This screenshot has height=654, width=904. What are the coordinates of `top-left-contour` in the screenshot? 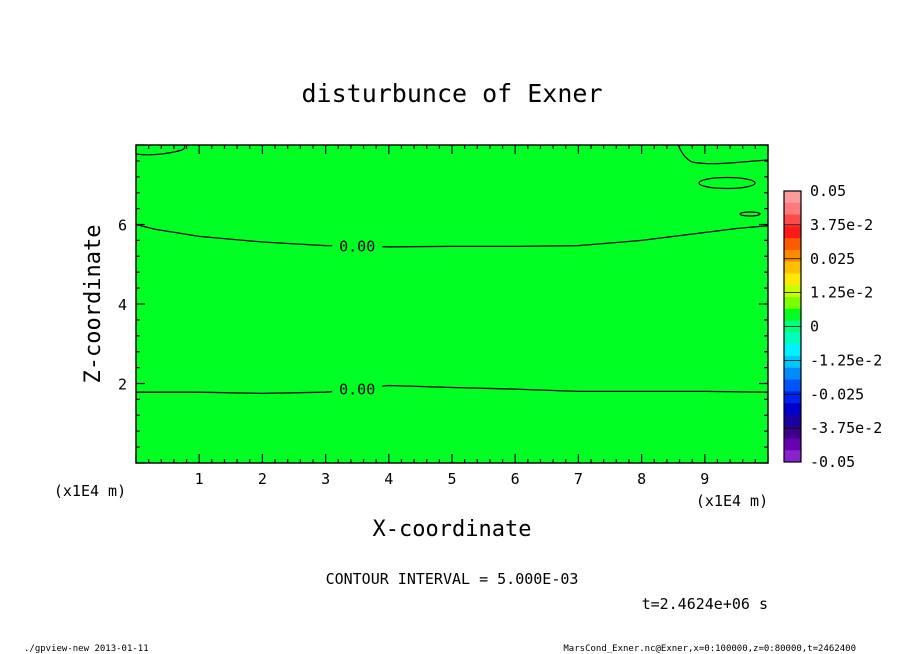 It's located at (160, 150).